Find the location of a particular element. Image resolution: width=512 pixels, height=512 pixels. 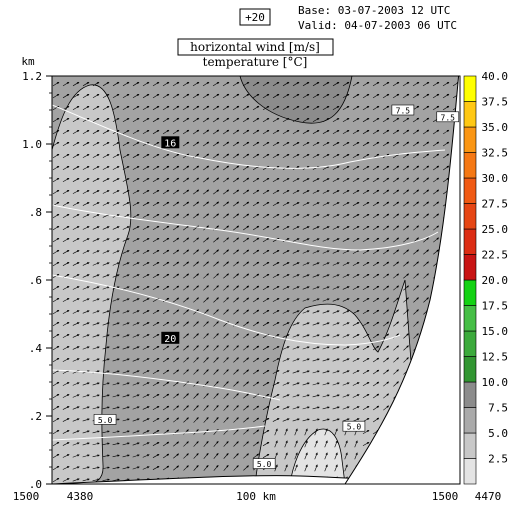

y-axis-ticks: .0.2.4.6.81.01.2 is located at coordinates (37, 280).